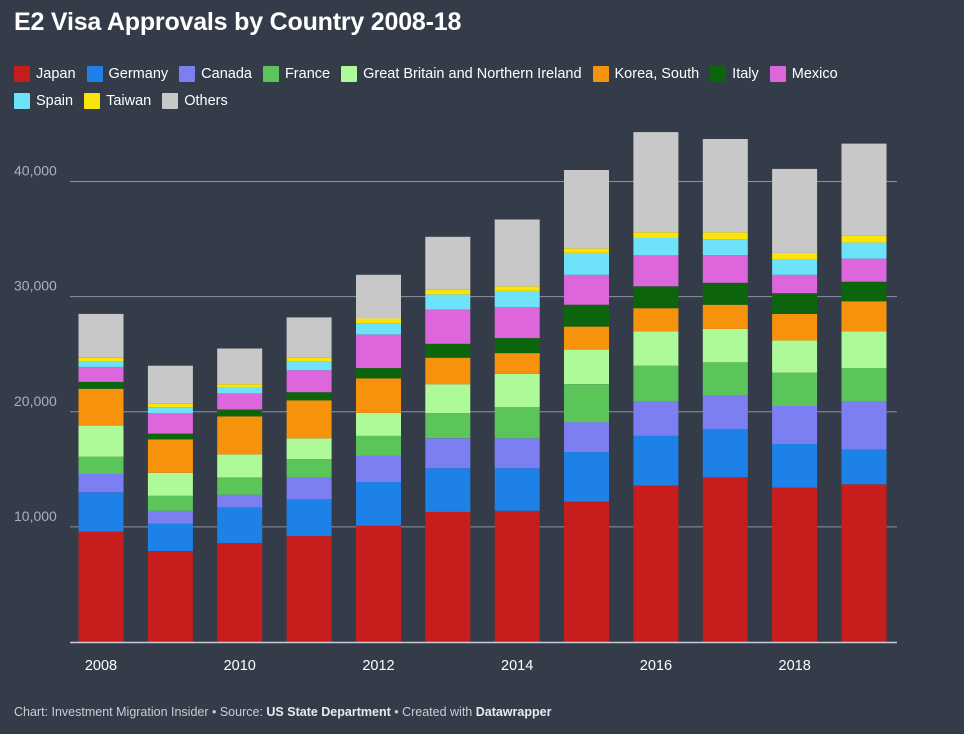 This screenshot has height=734, width=964. Describe the element at coordinates (645, 73) in the screenshot. I see `legend-item-5: Korea, South` at that location.